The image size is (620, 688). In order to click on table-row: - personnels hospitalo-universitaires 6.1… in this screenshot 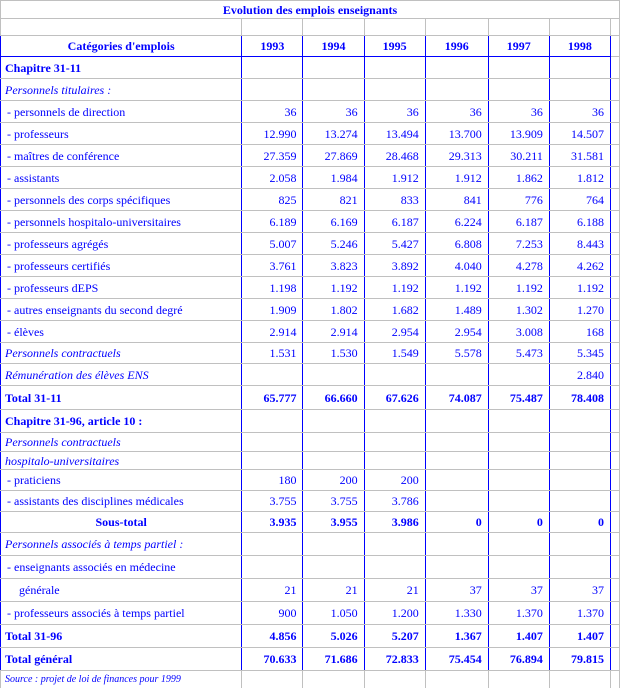, I will do `click(310, 221)`.